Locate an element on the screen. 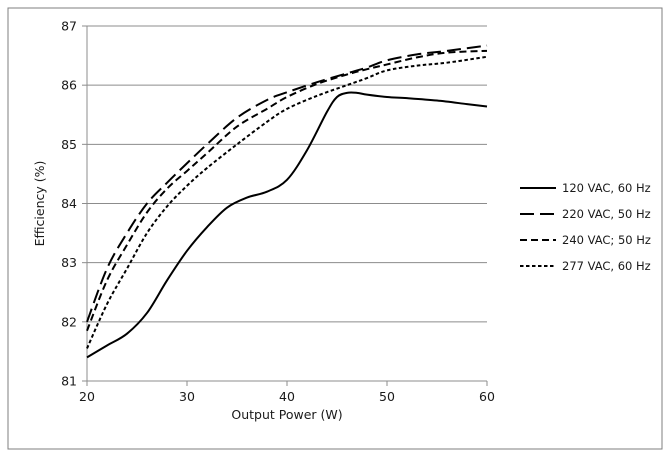 The image size is (670, 461). x-axis-label: Output Power (W) is located at coordinates (286, 414).